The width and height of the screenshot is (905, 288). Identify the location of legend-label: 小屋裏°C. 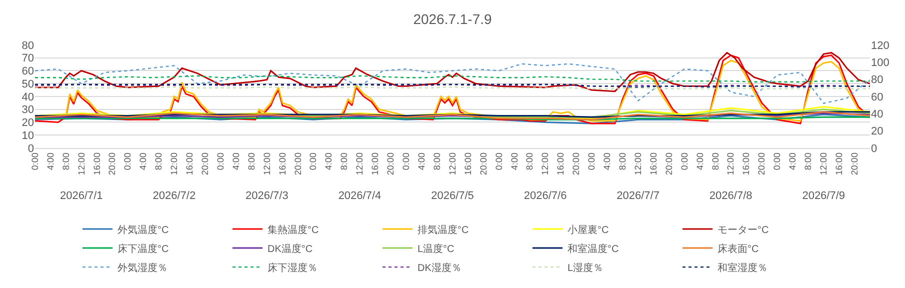
(588, 230).